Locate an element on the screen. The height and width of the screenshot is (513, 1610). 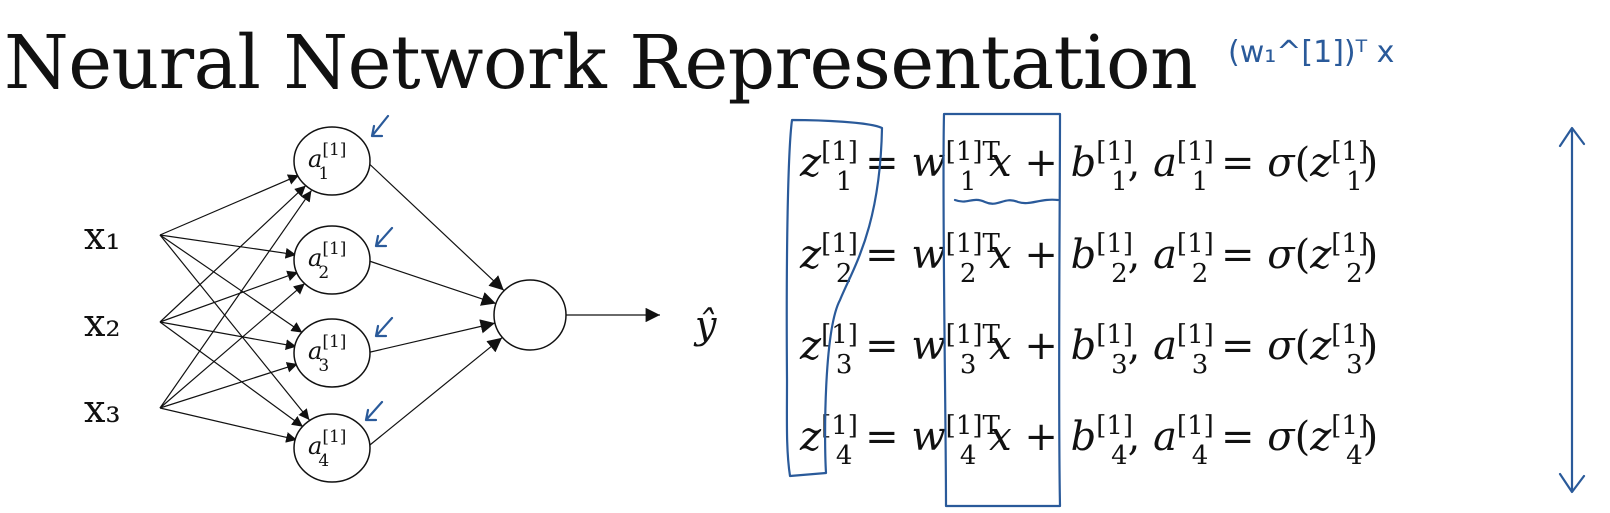
hidden-node-label-1: a[1] 1 is located at coordinates (327, 162).